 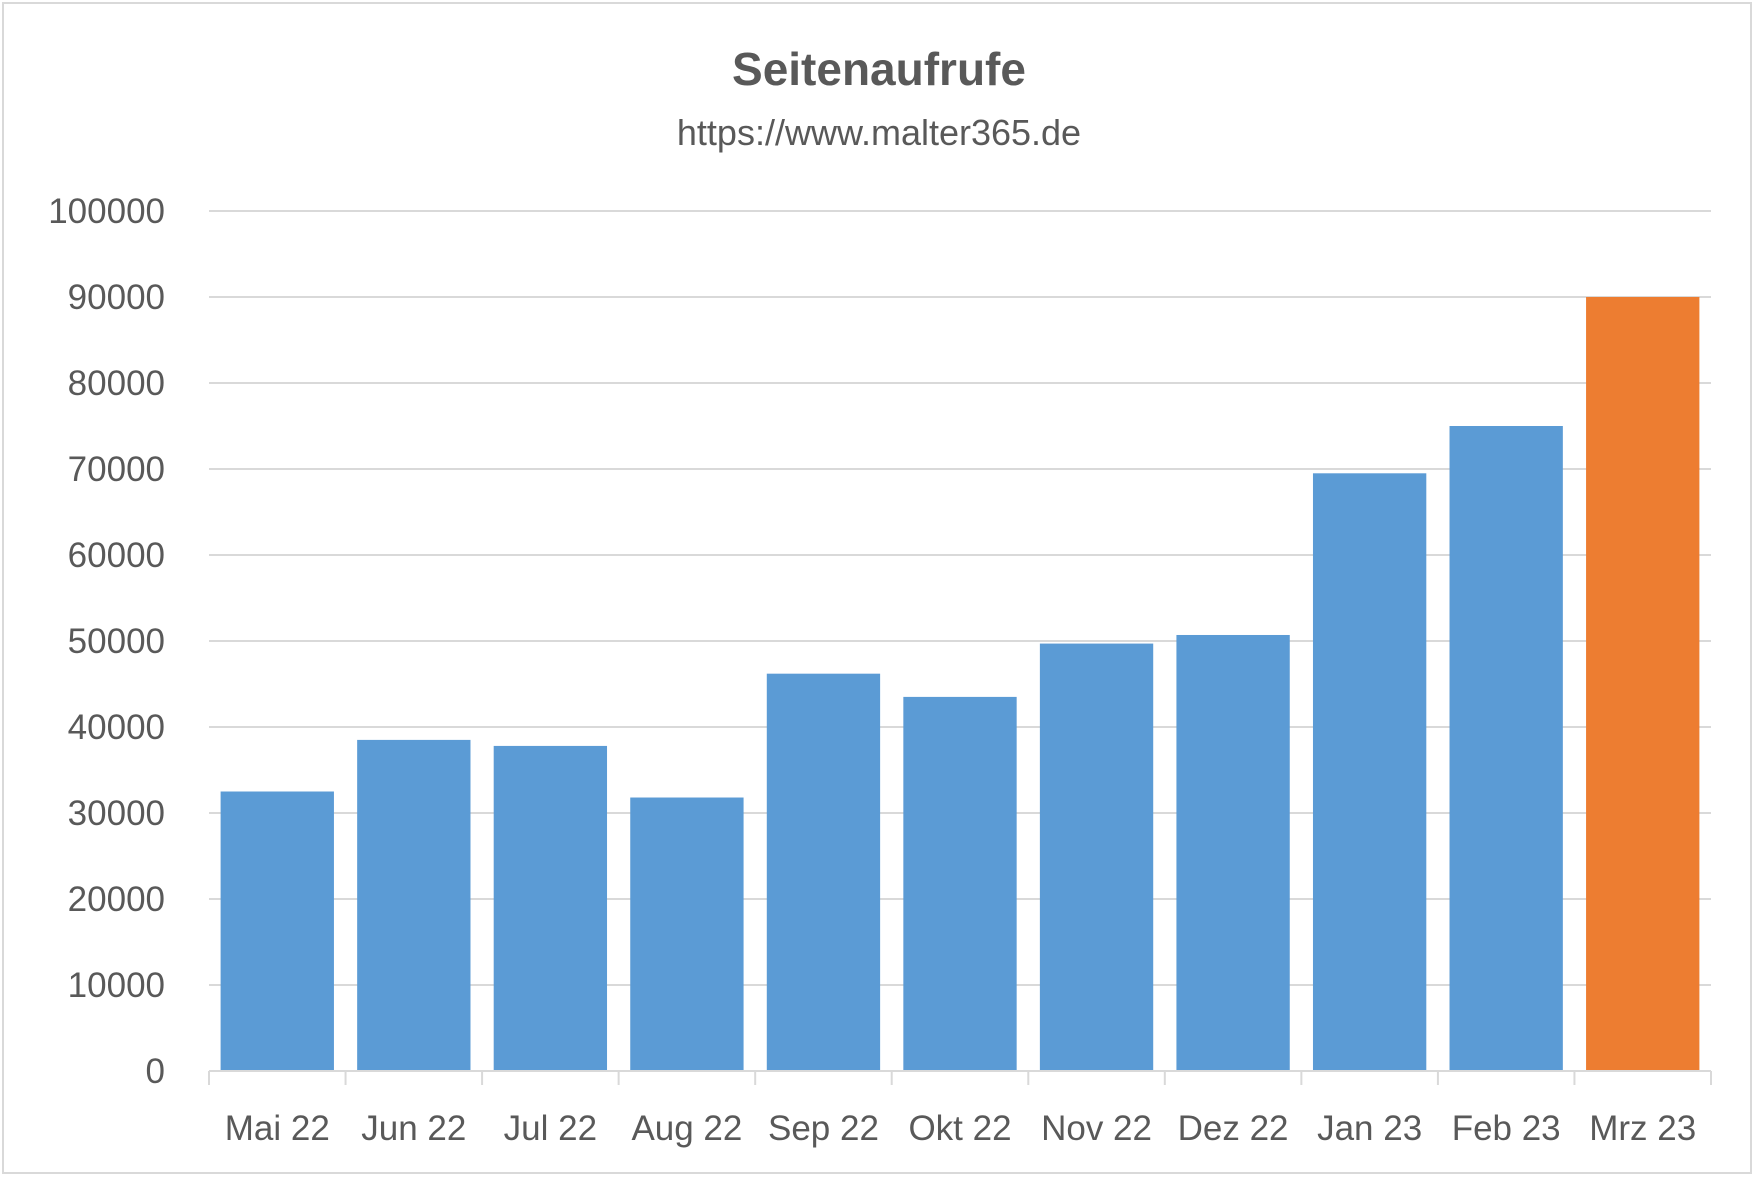 What do you see at coordinates (1233, 1128) in the screenshot?
I see `x-tick-label: Dez 22` at bounding box center [1233, 1128].